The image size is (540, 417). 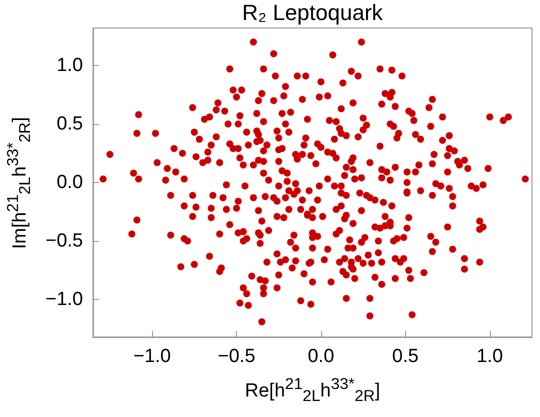 I want to click on x-tick-label: 0.5, so click(x=405, y=356).